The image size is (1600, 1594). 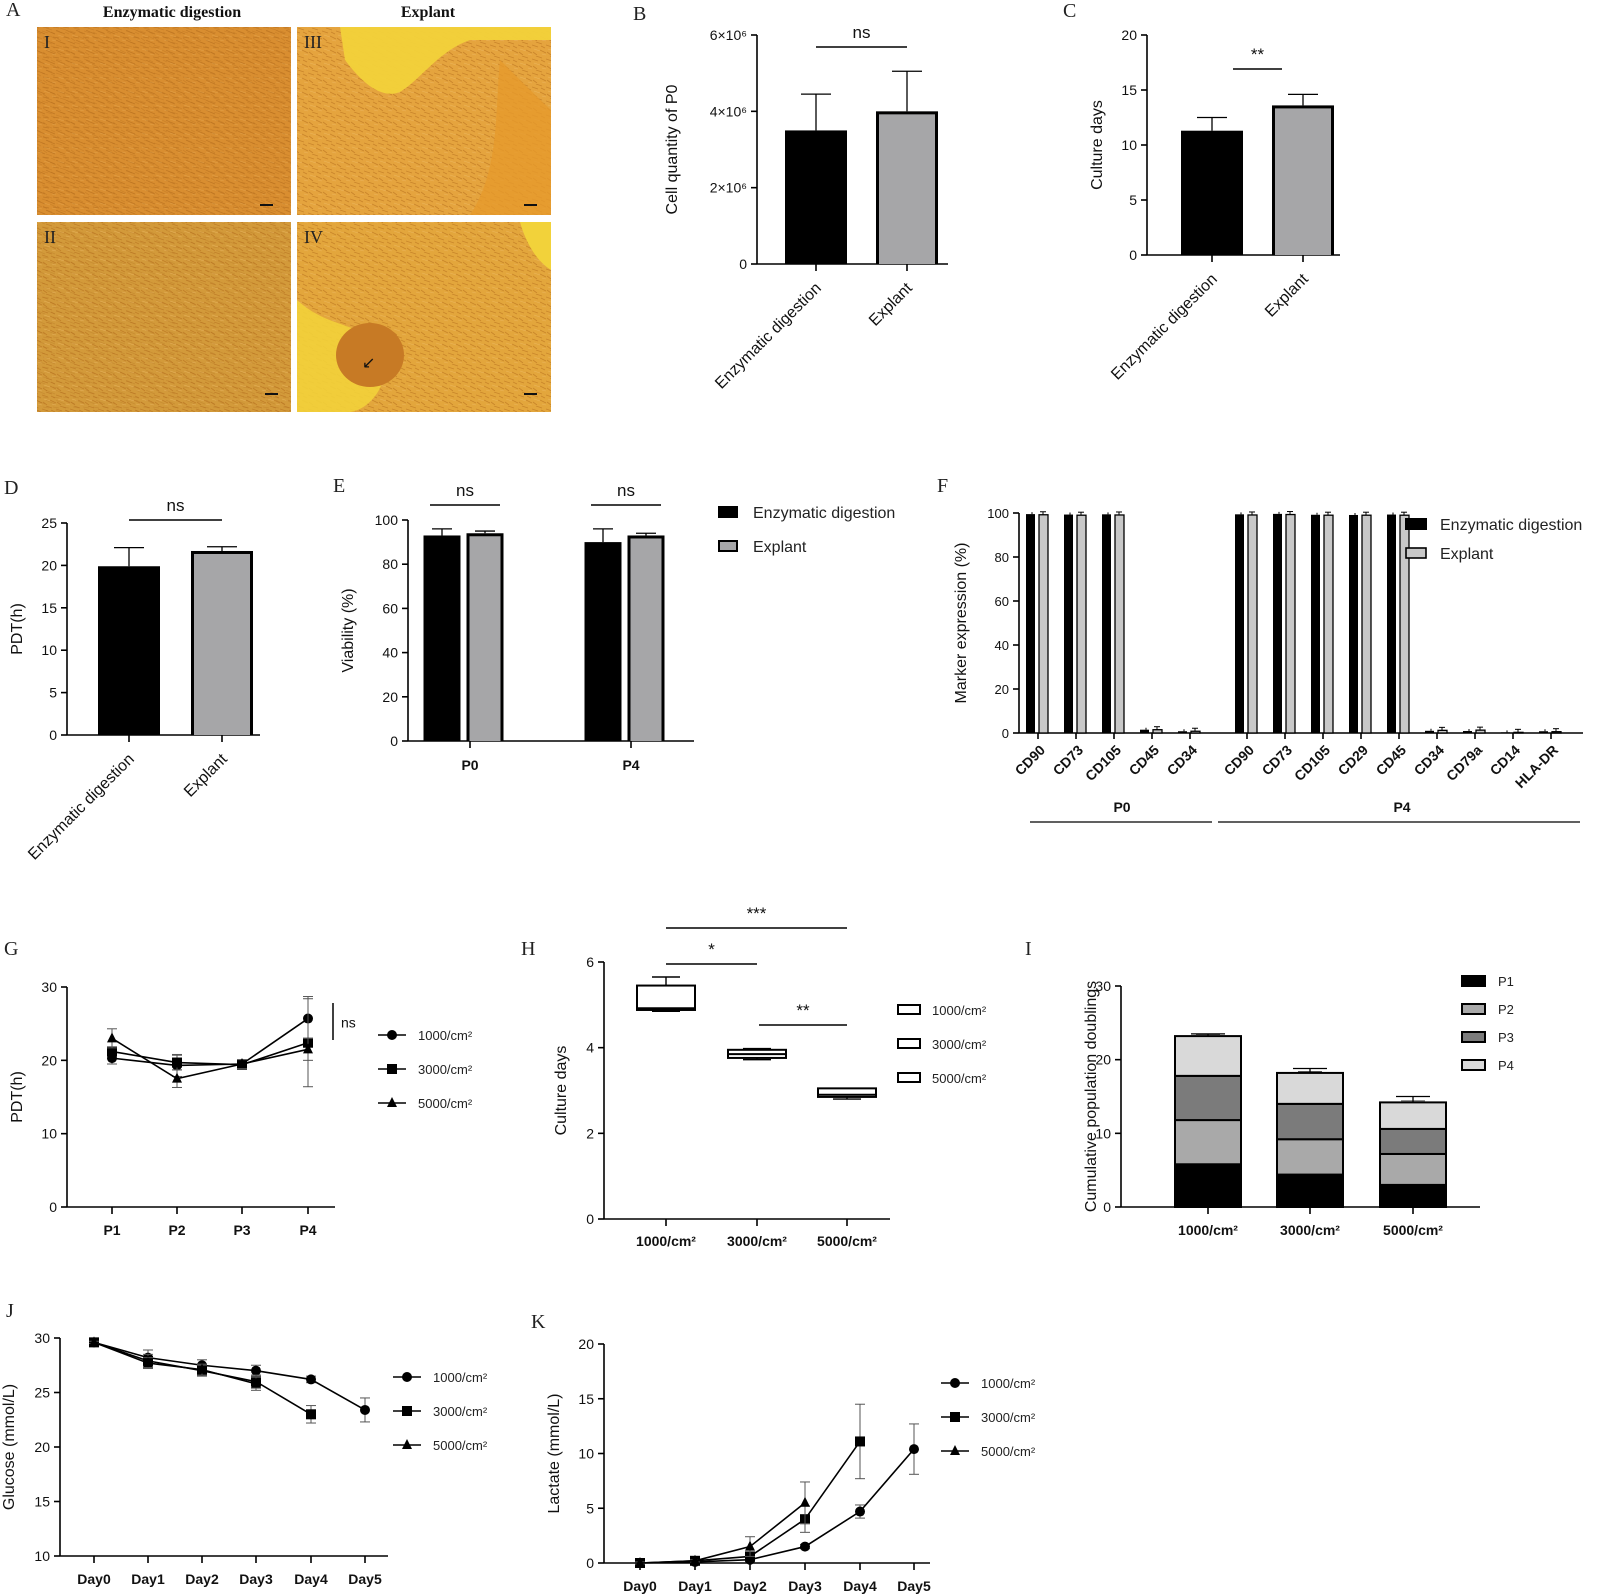 What do you see at coordinates (561, 1091) in the screenshot?
I see `y-axis-label: Culture days` at bounding box center [561, 1091].